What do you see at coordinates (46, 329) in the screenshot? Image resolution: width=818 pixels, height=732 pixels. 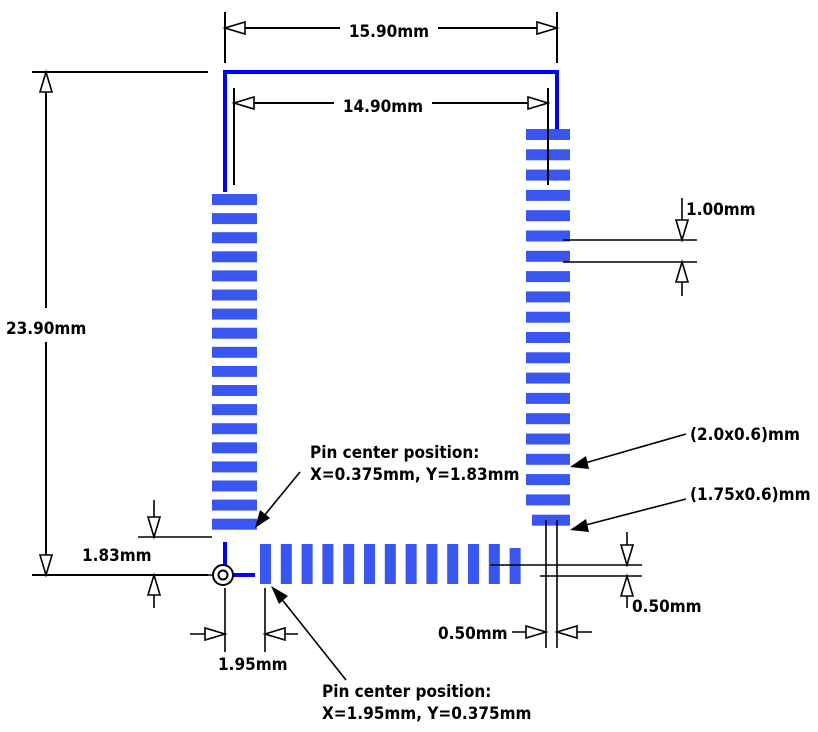 I see `height-label: 23.90mm` at bounding box center [46, 329].